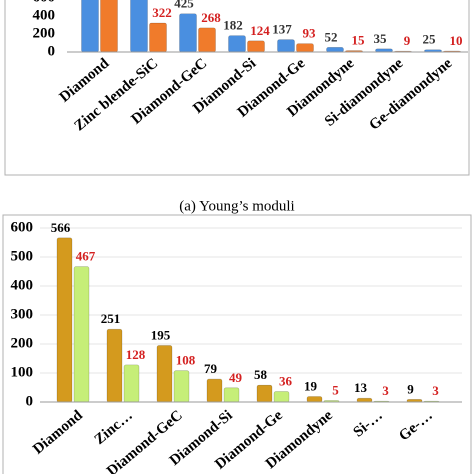 This screenshot has width=474, height=474. I want to click on x-tick-label: Diamond, so click(58, 432).